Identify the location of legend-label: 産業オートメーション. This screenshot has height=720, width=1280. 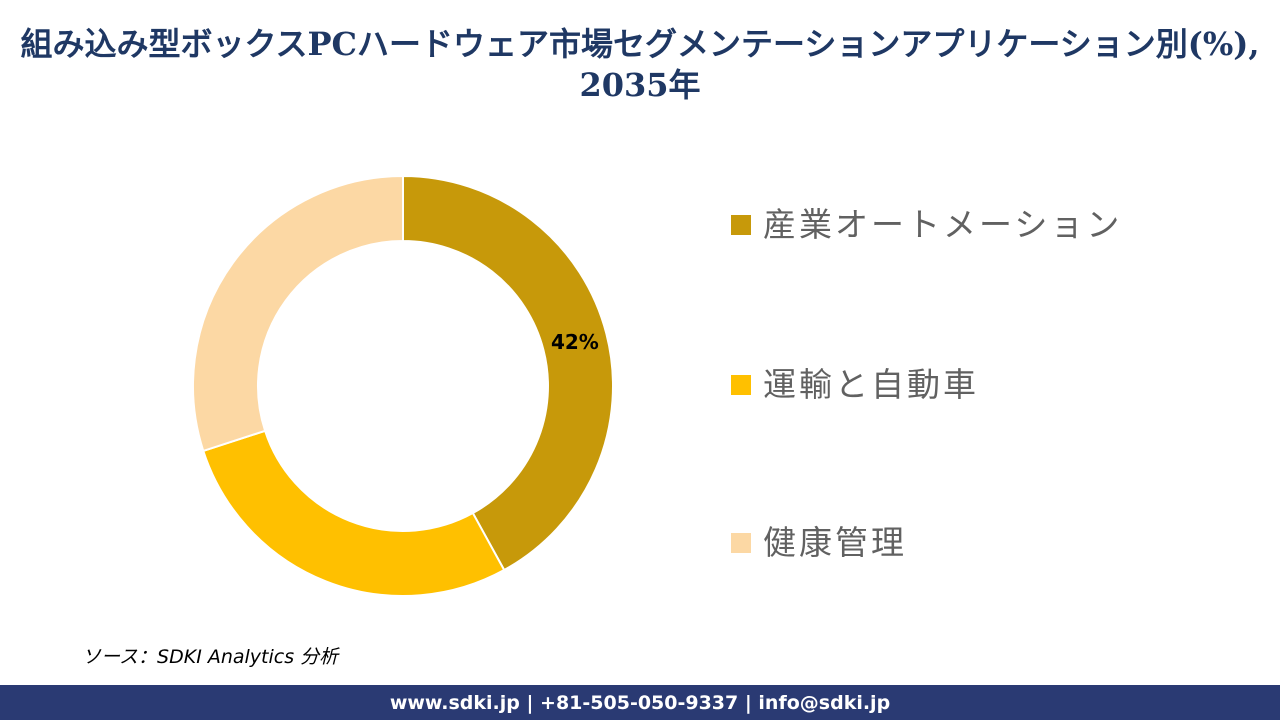
(943, 224).